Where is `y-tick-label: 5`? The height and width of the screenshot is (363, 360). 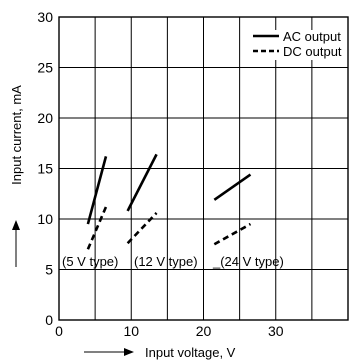
y-tick-label: 5 is located at coordinates (49, 270).